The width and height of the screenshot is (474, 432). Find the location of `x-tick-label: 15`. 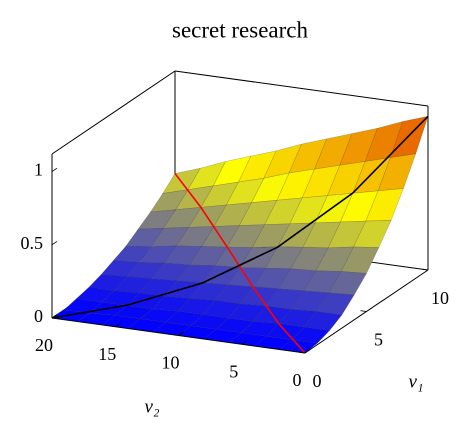

x-tick-label: 15 is located at coordinates (107, 354).